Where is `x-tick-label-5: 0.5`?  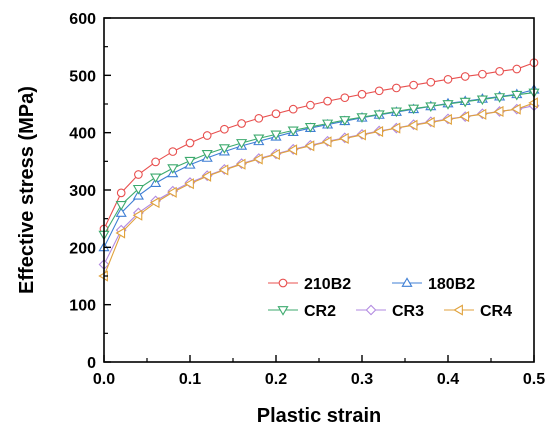
x-tick-label-5: 0.5 is located at coordinates (534, 379).